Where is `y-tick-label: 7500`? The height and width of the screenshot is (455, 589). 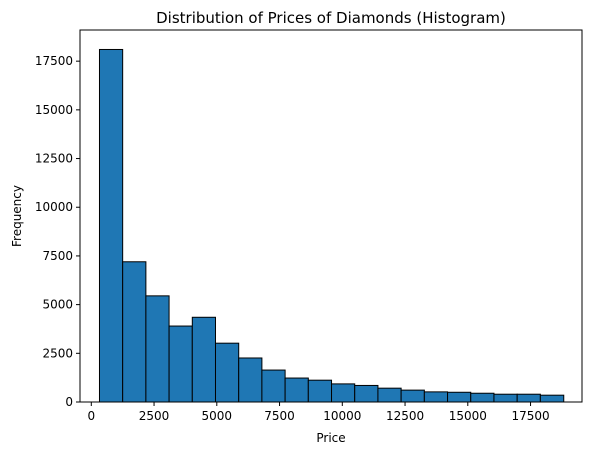
y-tick-label: 7500 is located at coordinates (57, 256).